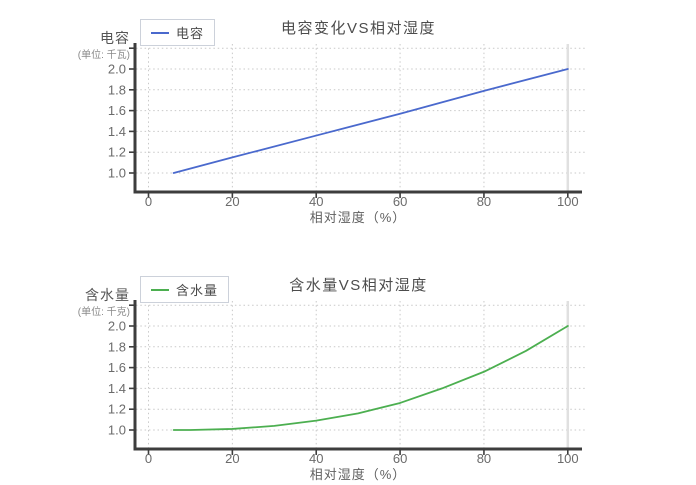 The image size is (696, 485). I want to click on y-axis-unit: (单位: 千瓦), so click(103, 55).